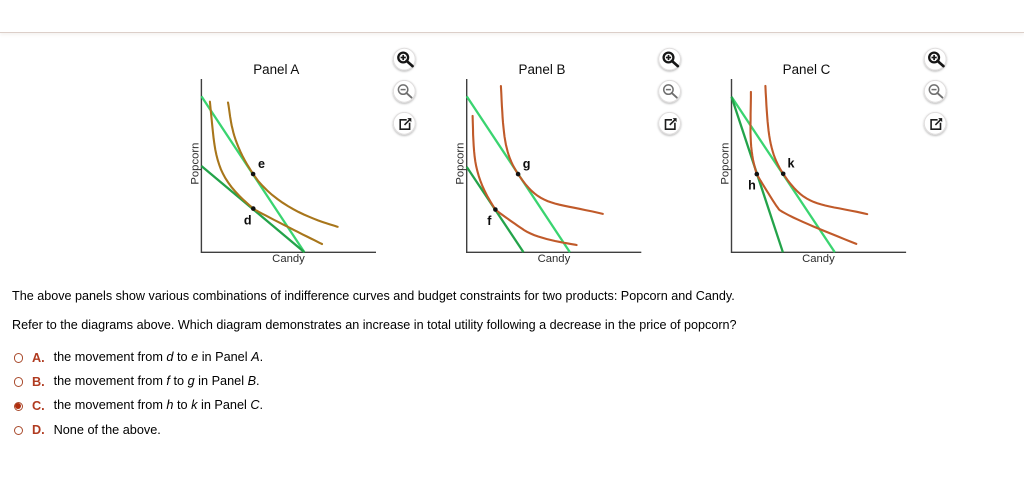  I want to click on svg-text: Panel C, so click(807, 69).